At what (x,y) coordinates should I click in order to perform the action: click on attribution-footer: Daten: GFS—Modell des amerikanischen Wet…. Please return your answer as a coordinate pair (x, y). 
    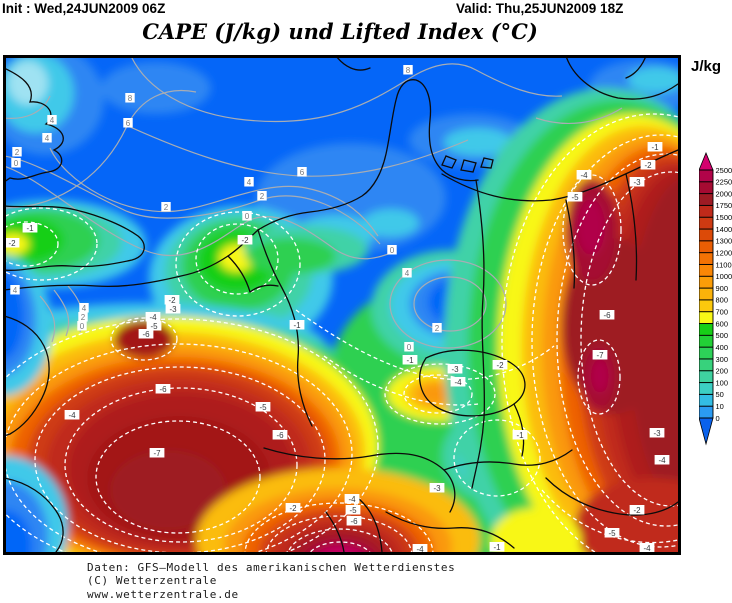
    Looking at the image, I should click on (271, 581).